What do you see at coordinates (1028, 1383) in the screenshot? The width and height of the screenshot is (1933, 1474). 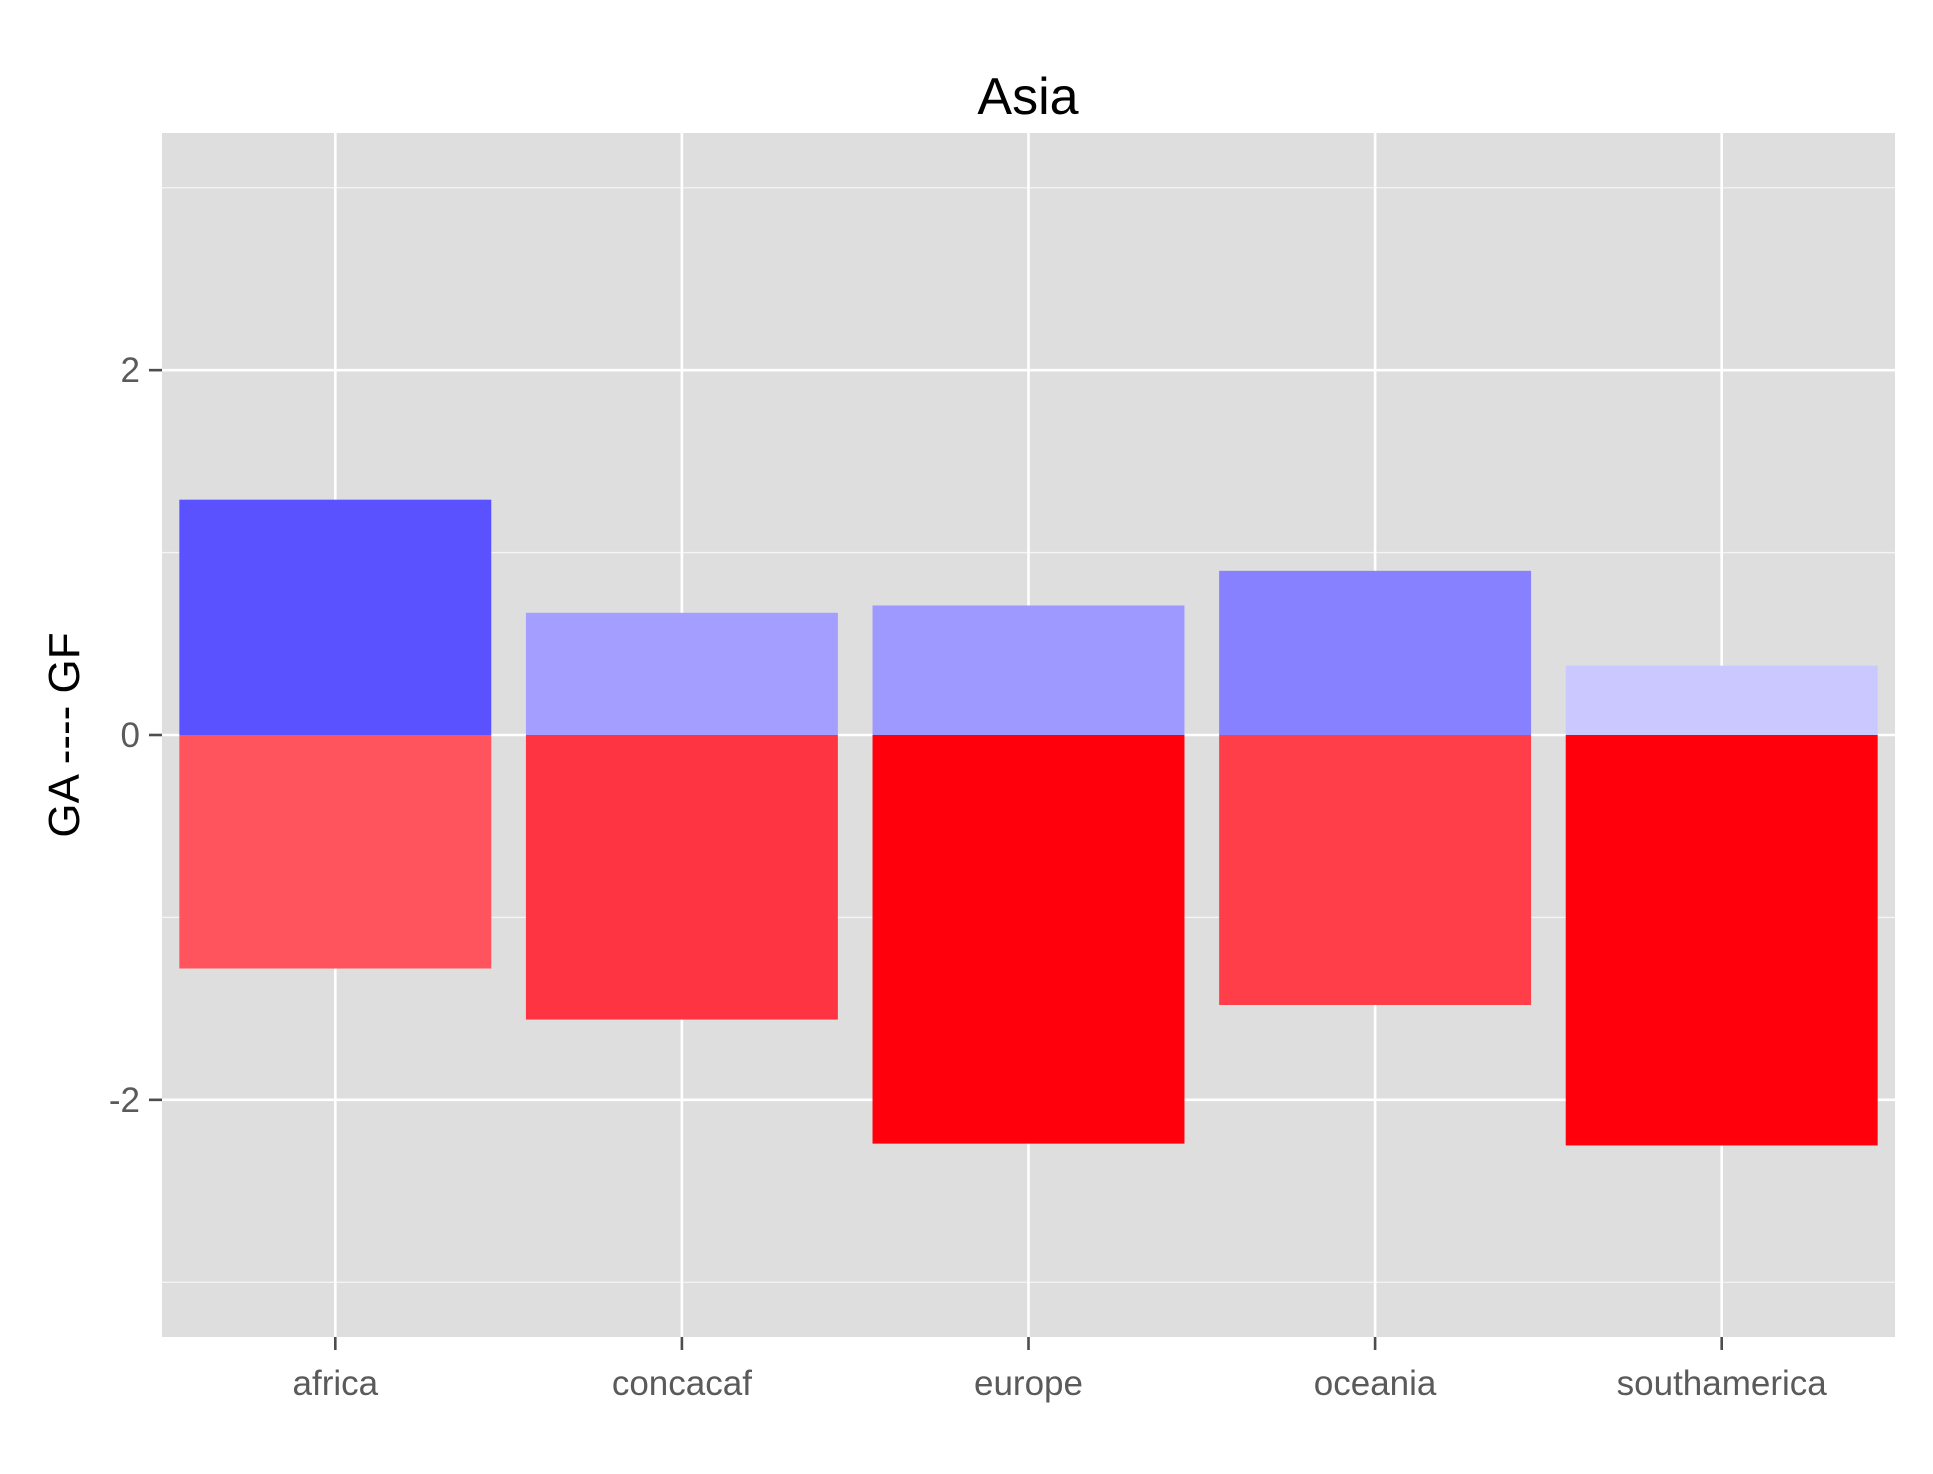 I see `x-tick-label: europe` at bounding box center [1028, 1383].